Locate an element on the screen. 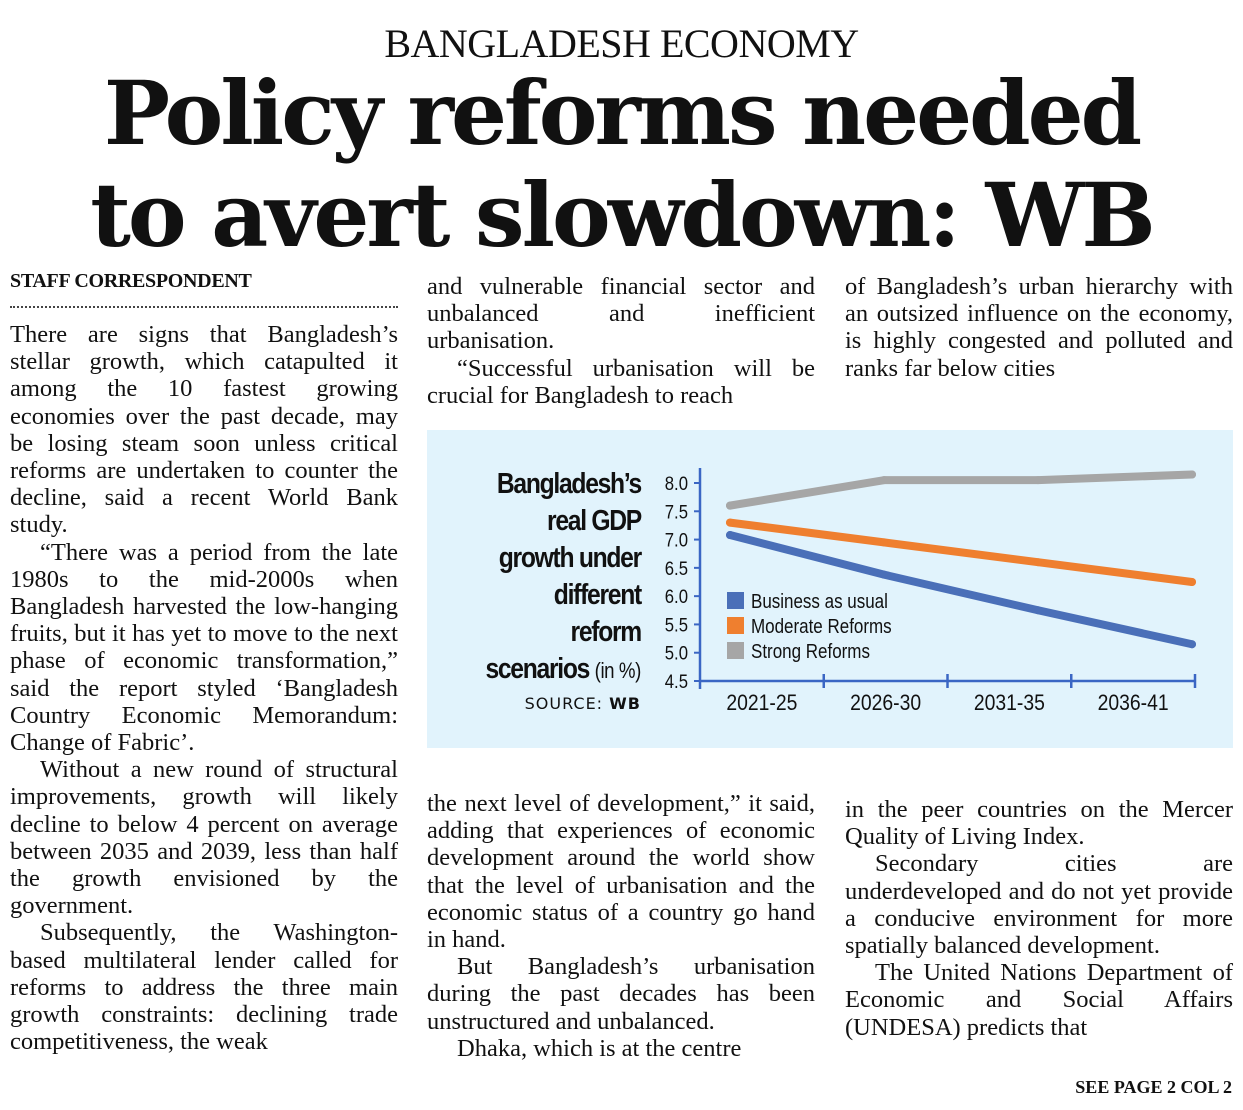 This screenshot has width=1243, height=1110. continuation-note: SEE PAGE 2 COL 2 is located at coordinates (1153, 1087).